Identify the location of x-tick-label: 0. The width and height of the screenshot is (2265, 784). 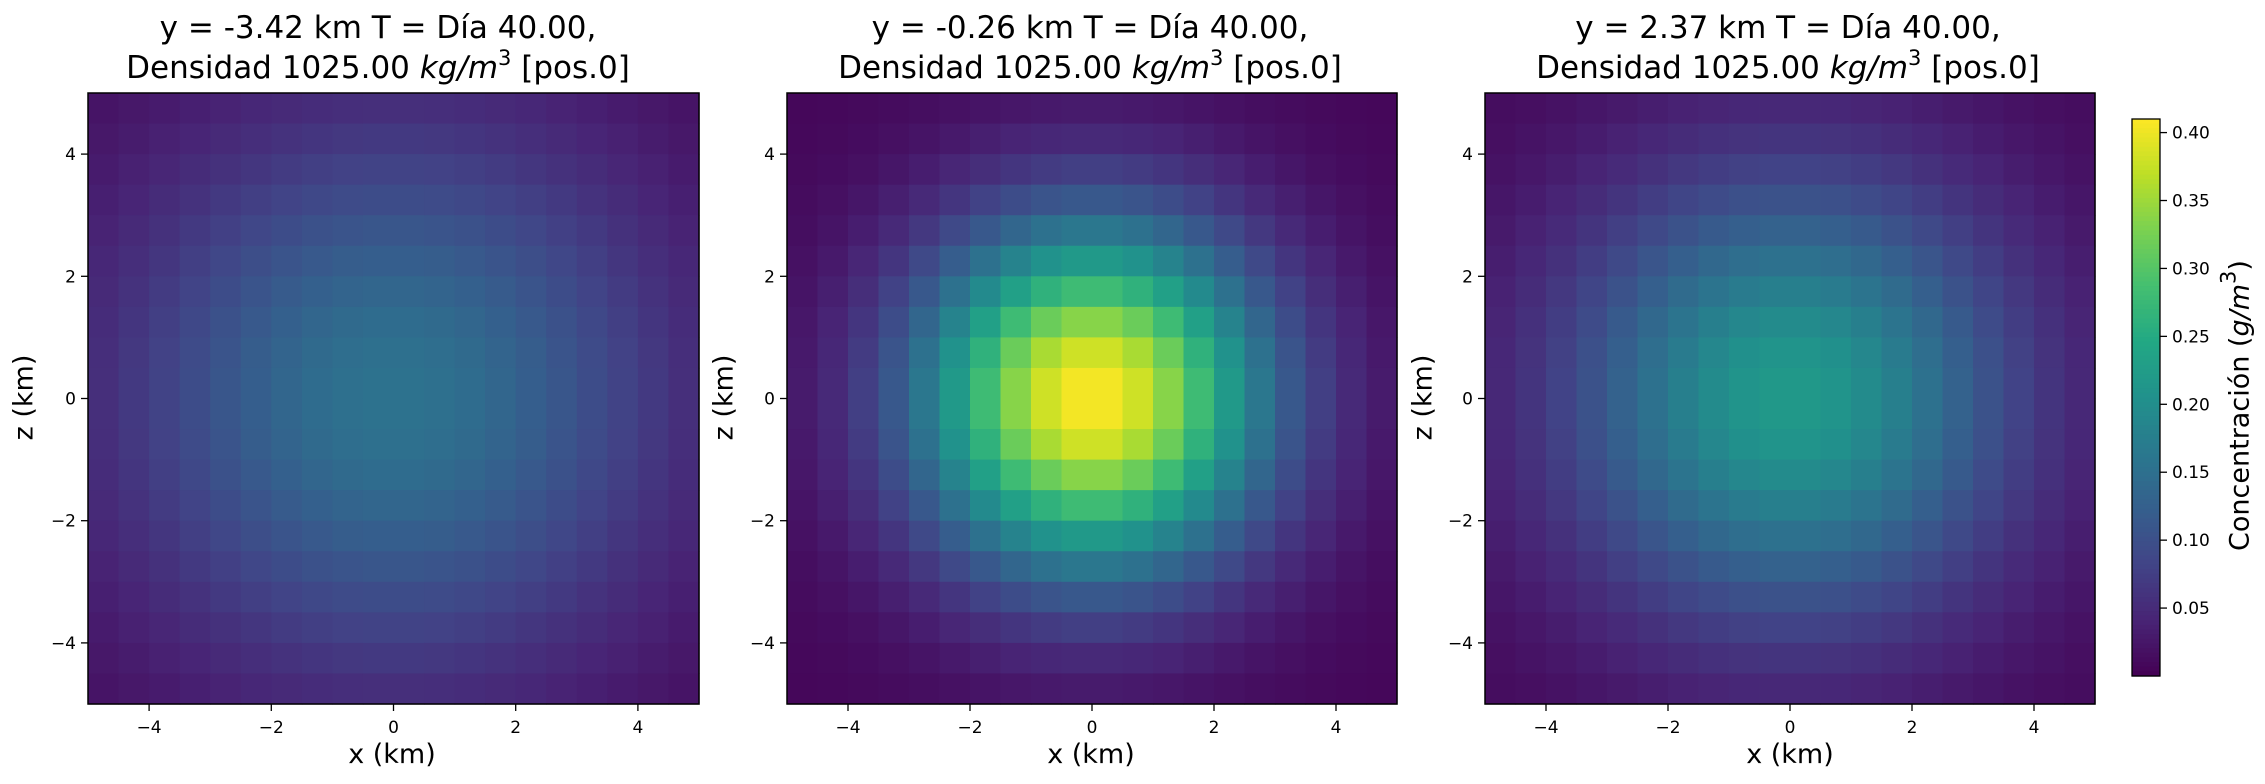
(1092, 728).